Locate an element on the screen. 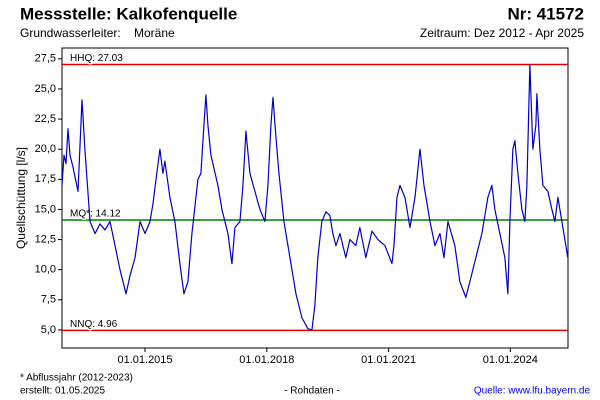 Image resolution: width=600 pixels, height=400 pixels. y-tick-label: 12,5 is located at coordinates (45, 239).